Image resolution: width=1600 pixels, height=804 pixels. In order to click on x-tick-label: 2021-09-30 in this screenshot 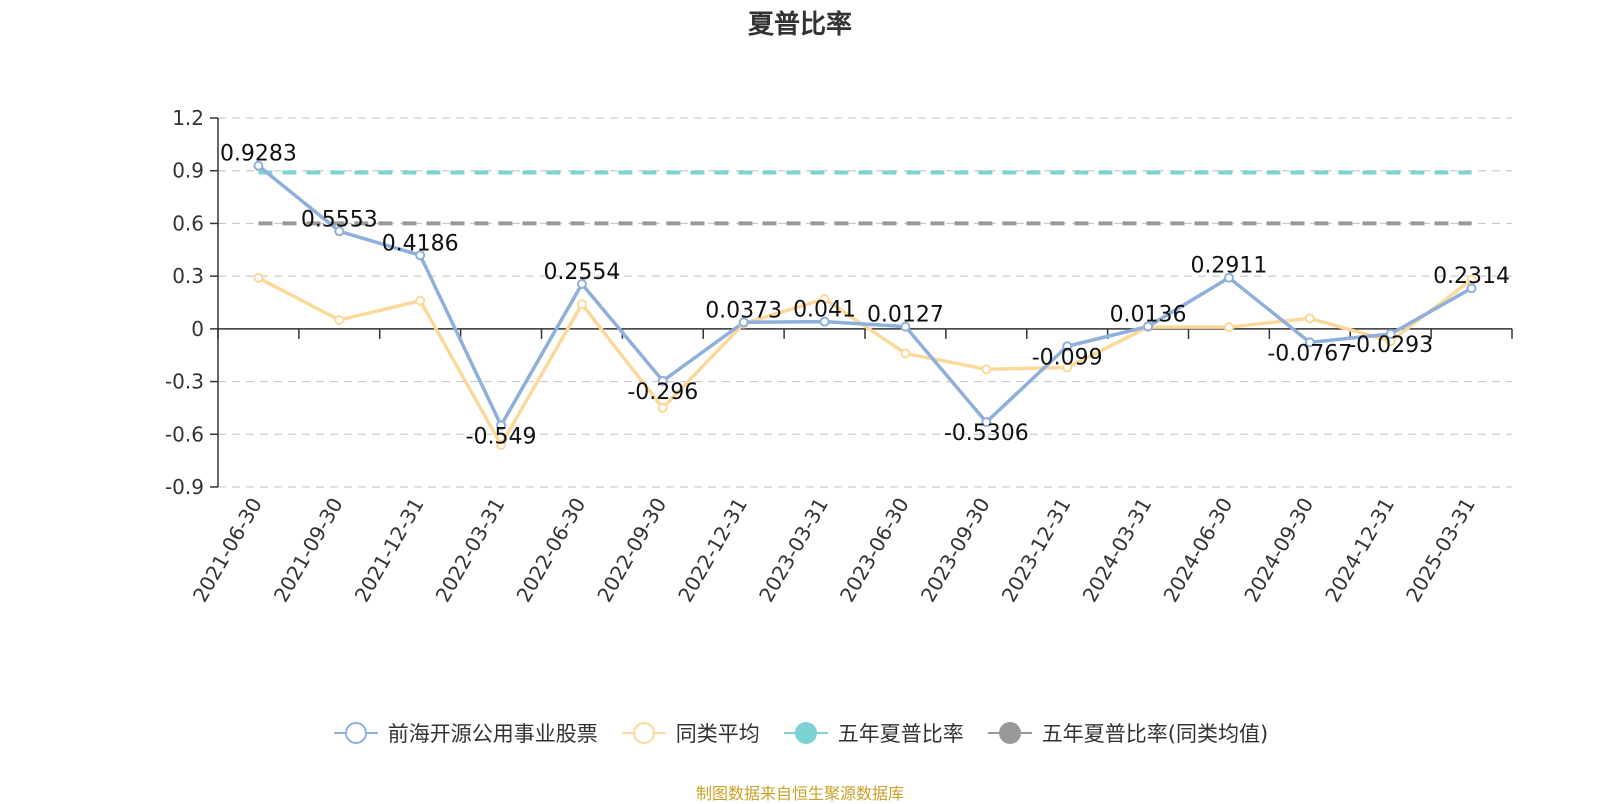, I will do `click(308, 550)`.